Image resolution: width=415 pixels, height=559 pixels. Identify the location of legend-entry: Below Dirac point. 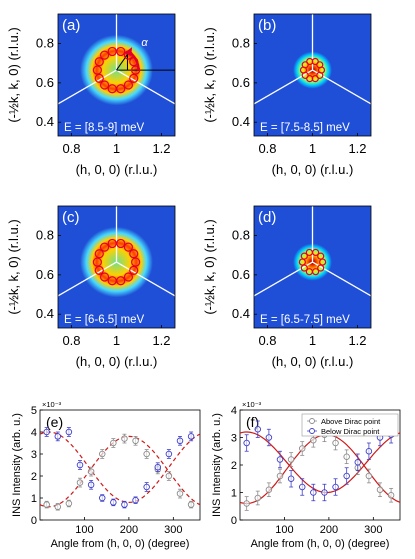
(350, 431).